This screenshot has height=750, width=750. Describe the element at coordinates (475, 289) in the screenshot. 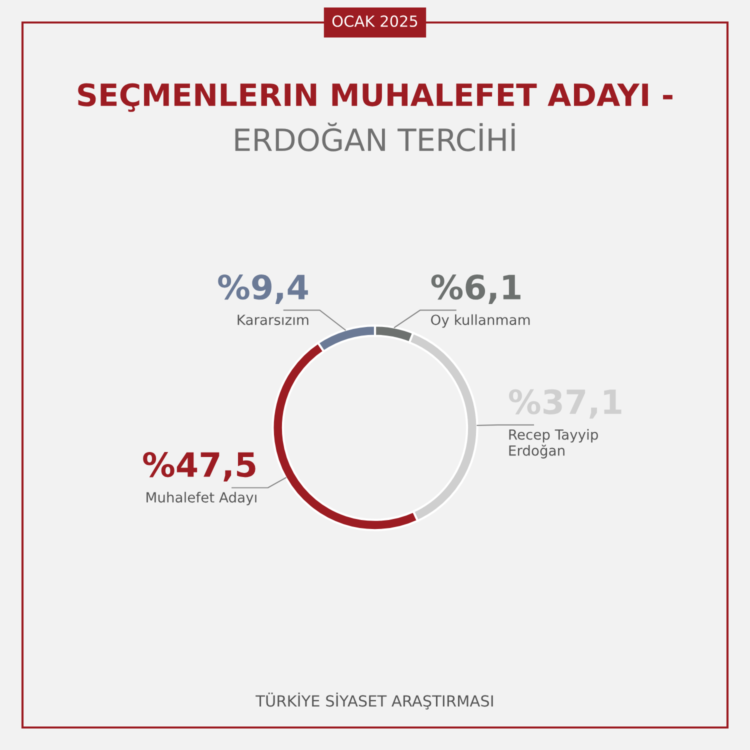

I see `data-label: %6,1` at that location.